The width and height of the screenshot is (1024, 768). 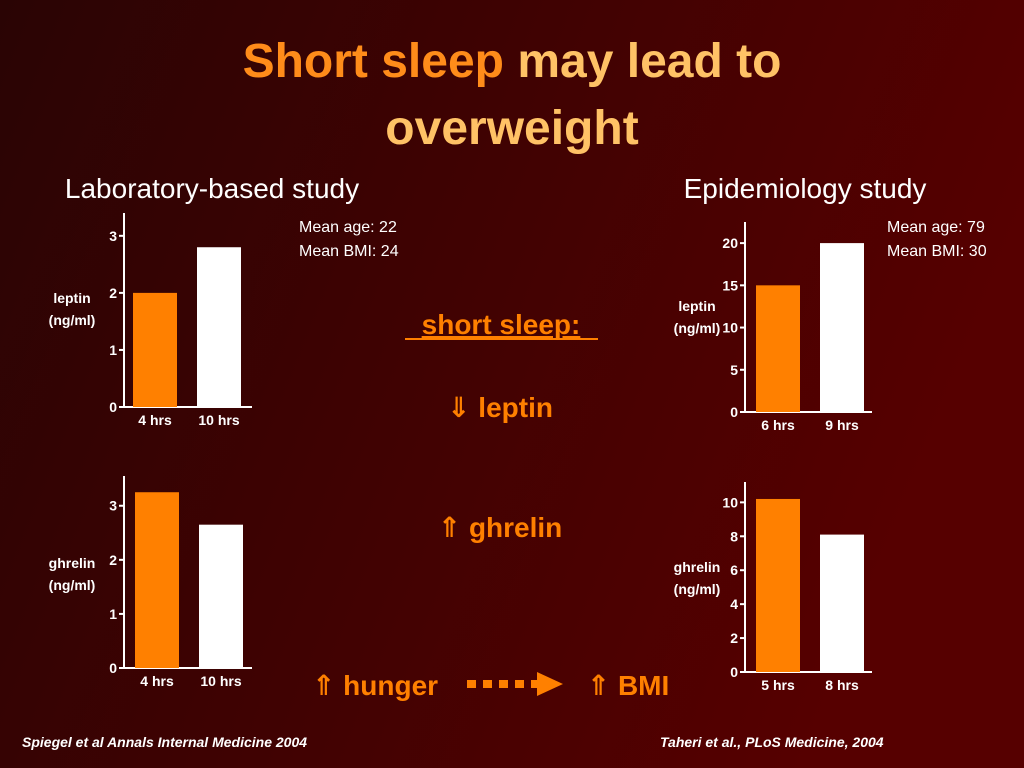 I want to click on note: Mean age: 22, so click(x=348, y=227).